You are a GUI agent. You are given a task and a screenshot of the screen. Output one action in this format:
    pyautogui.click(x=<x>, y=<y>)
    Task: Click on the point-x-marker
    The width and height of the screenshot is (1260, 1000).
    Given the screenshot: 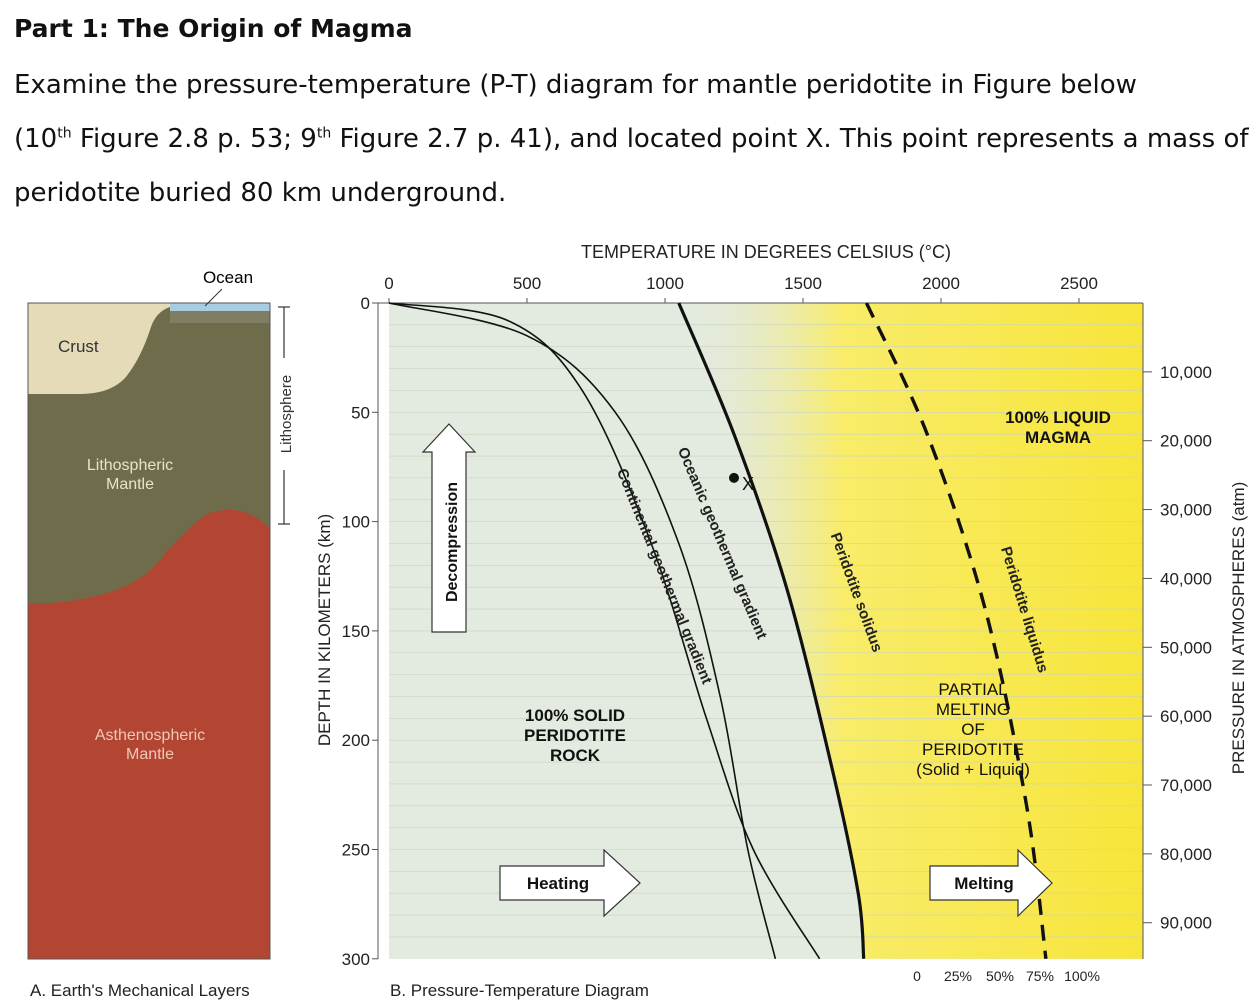 What is the action you would take?
    pyautogui.click(x=734, y=477)
    